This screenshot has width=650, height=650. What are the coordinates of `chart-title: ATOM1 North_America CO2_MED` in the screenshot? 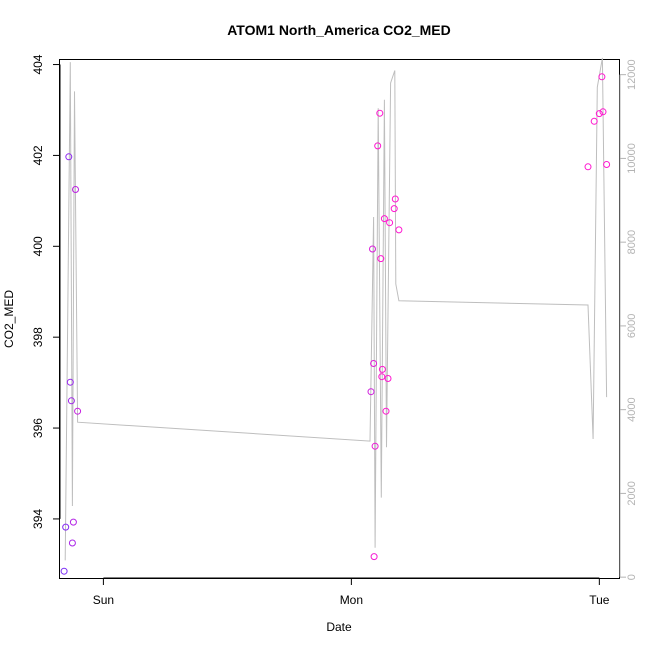 It's located at (339, 30).